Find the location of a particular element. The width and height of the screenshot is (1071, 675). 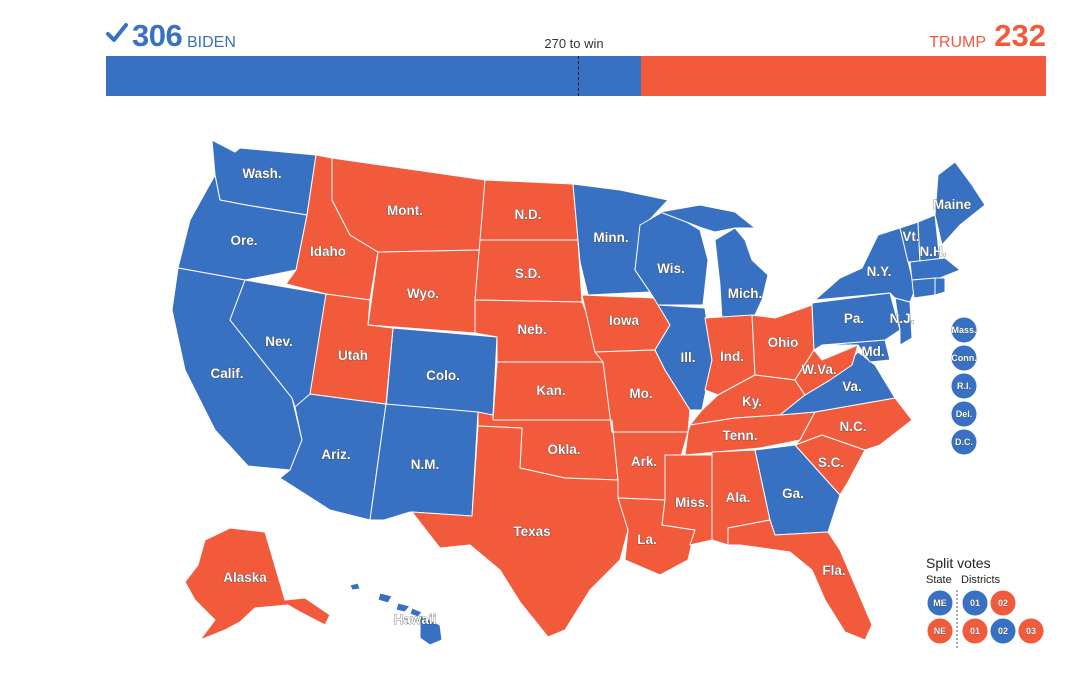

small-state-conn-circle is located at coordinates (964, 358).